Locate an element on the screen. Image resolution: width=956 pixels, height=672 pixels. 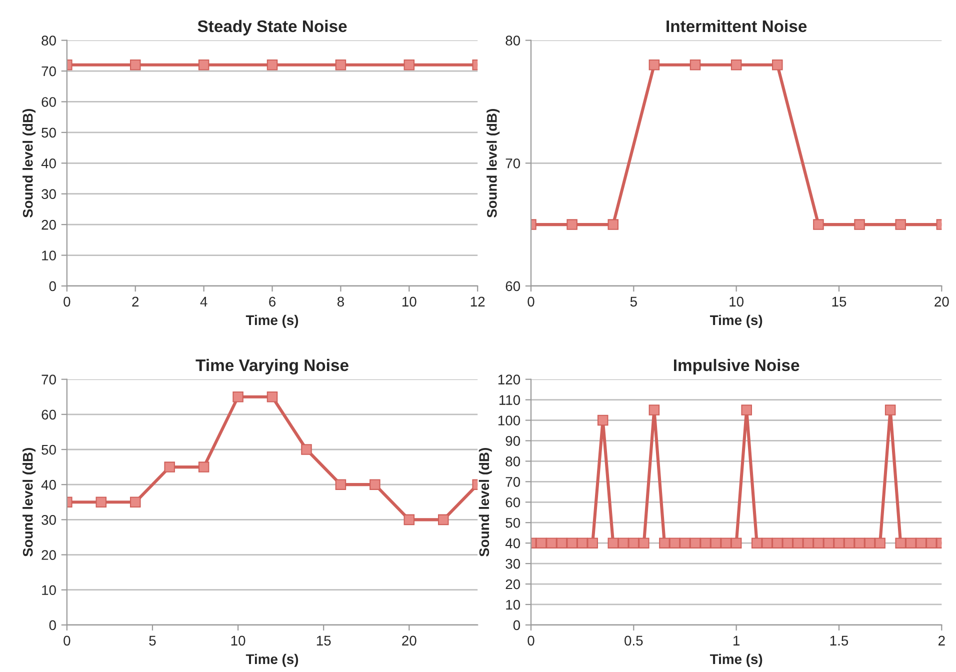
x-tick-label: 12 is located at coordinates (477, 301).